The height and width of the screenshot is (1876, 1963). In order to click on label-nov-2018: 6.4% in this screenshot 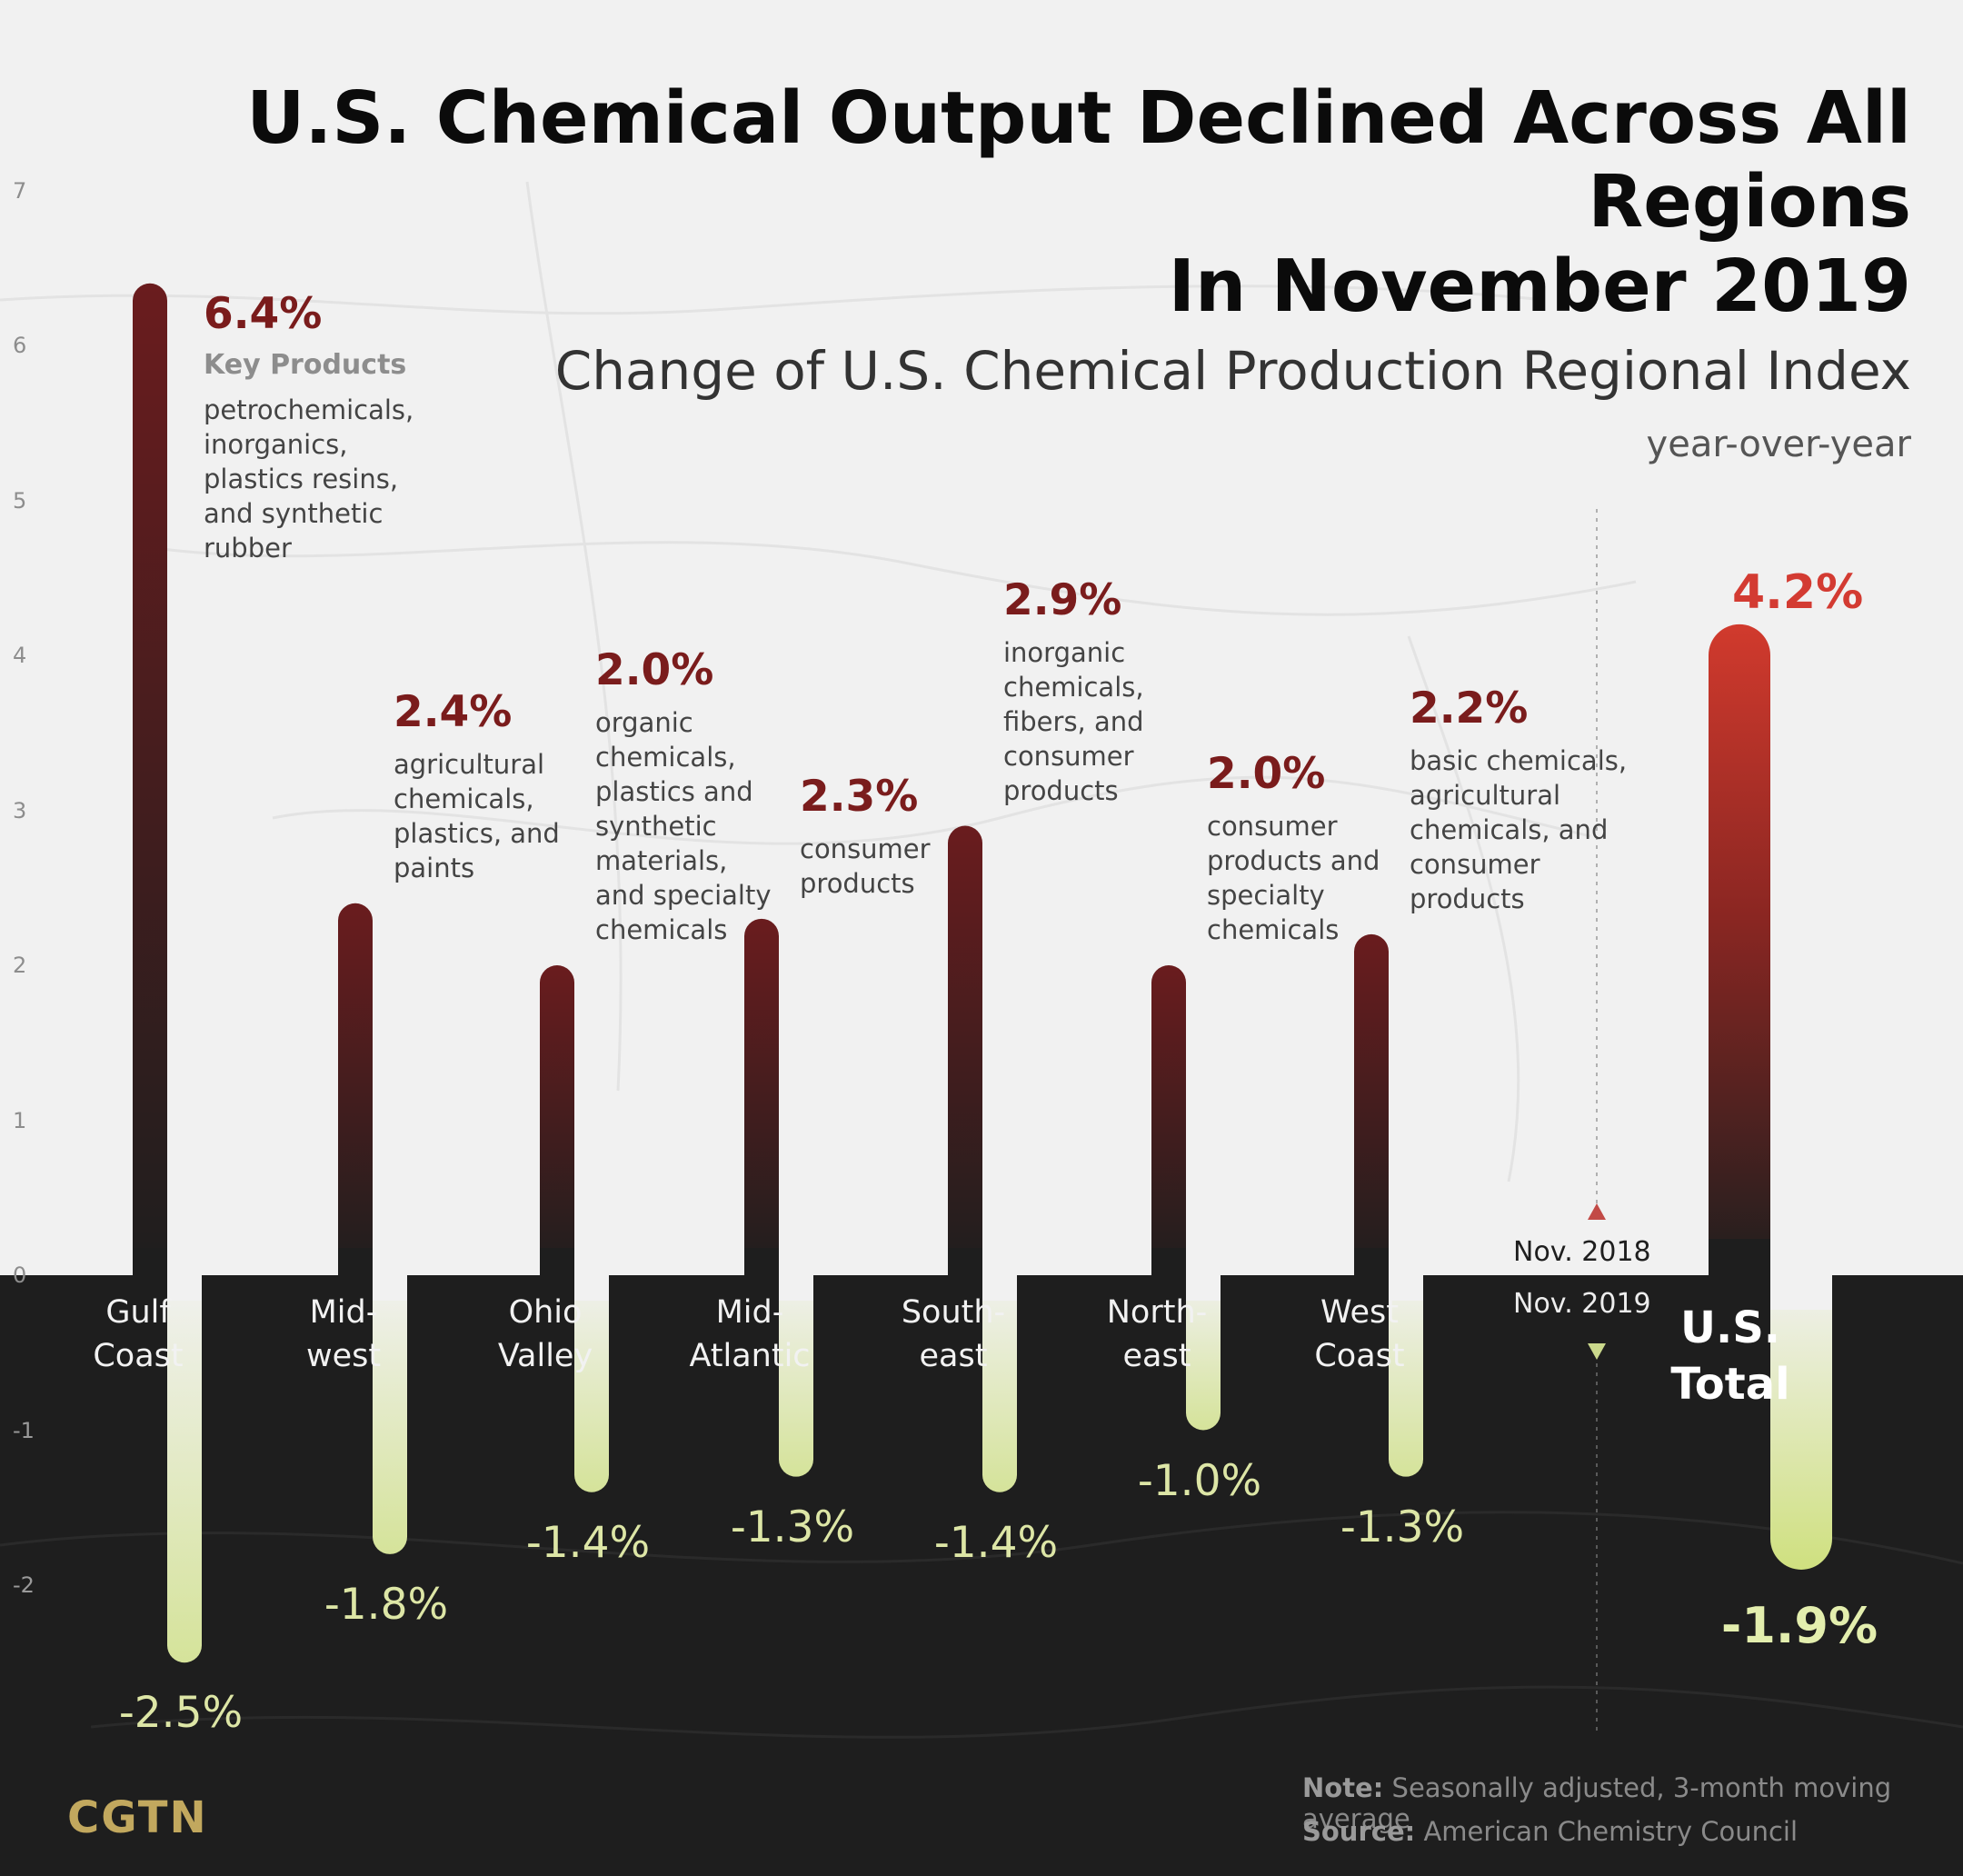, I will do `click(264, 314)`.